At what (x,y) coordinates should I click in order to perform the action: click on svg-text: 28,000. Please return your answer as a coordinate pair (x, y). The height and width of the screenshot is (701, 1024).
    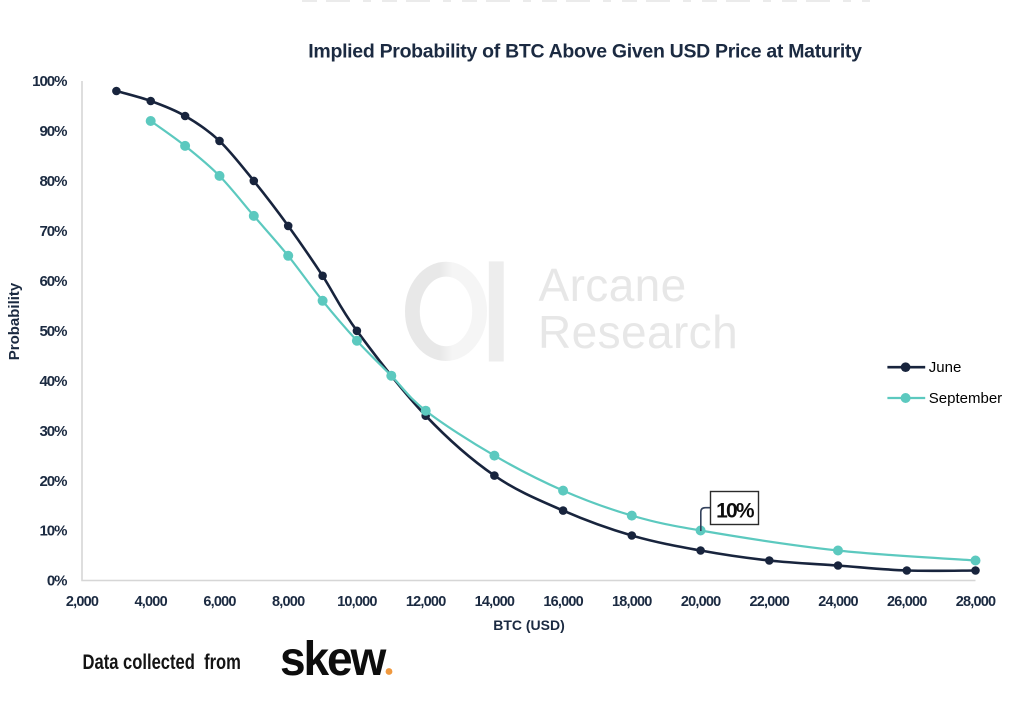
    Looking at the image, I should click on (976, 602).